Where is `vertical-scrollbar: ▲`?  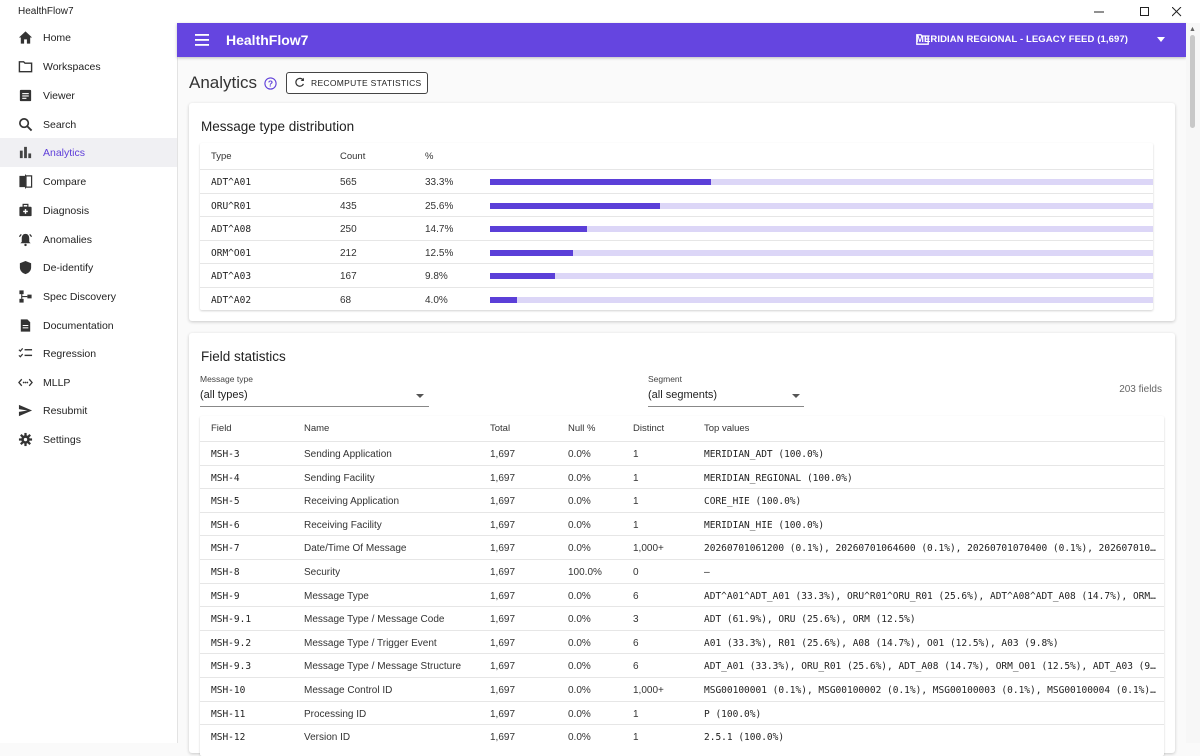
vertical-scrollbar: ▲ is located at coordinates (1193, 383).